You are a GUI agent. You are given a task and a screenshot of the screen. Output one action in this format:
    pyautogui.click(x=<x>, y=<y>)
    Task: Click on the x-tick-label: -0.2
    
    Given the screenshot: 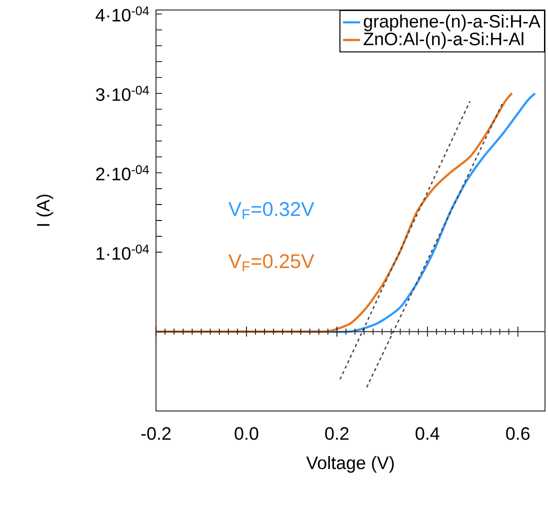 What is the action you would take?
    pyautogui.click(x=156, y=433)
    